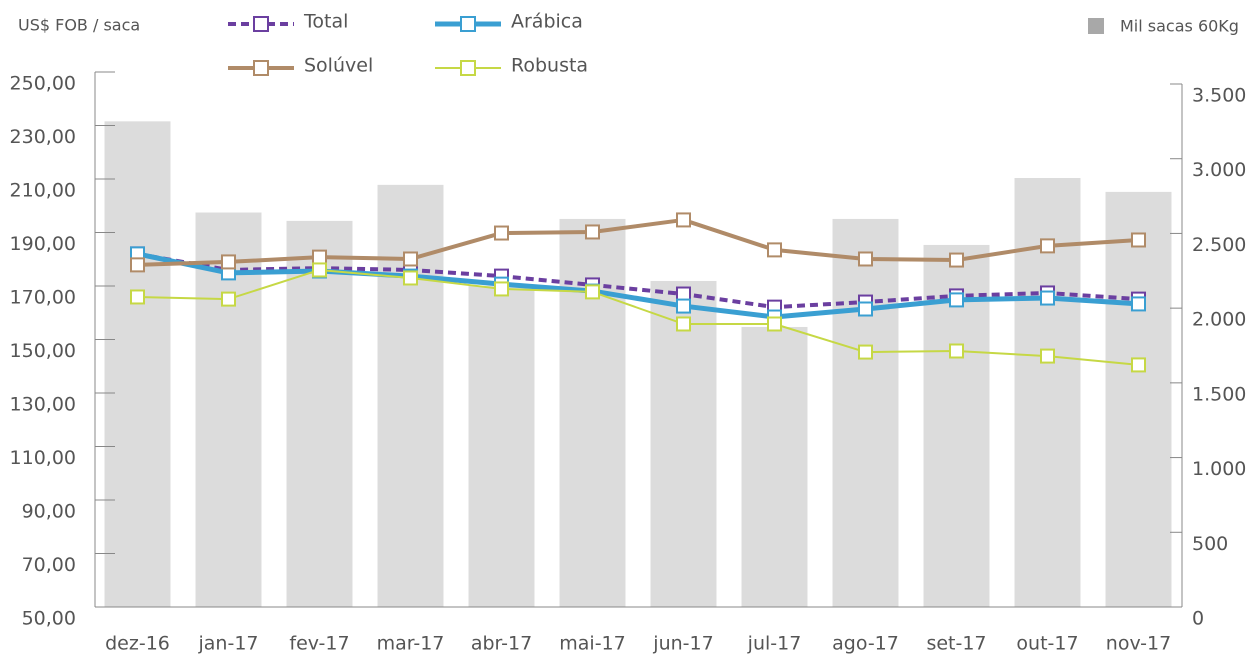 The image size is (1254, 657). I want to click on y-tick-label: 210,00, so click(43, 191).